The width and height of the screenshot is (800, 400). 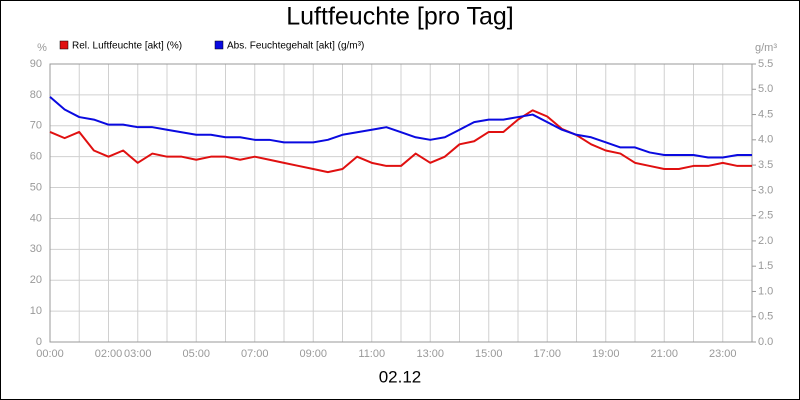 What do you see at coordinates (295, 46) in the screenshot?
I see `legend-label: Abs. Feuchtegehalt [akt] (g/m³)` at bounding box center [295, 46].